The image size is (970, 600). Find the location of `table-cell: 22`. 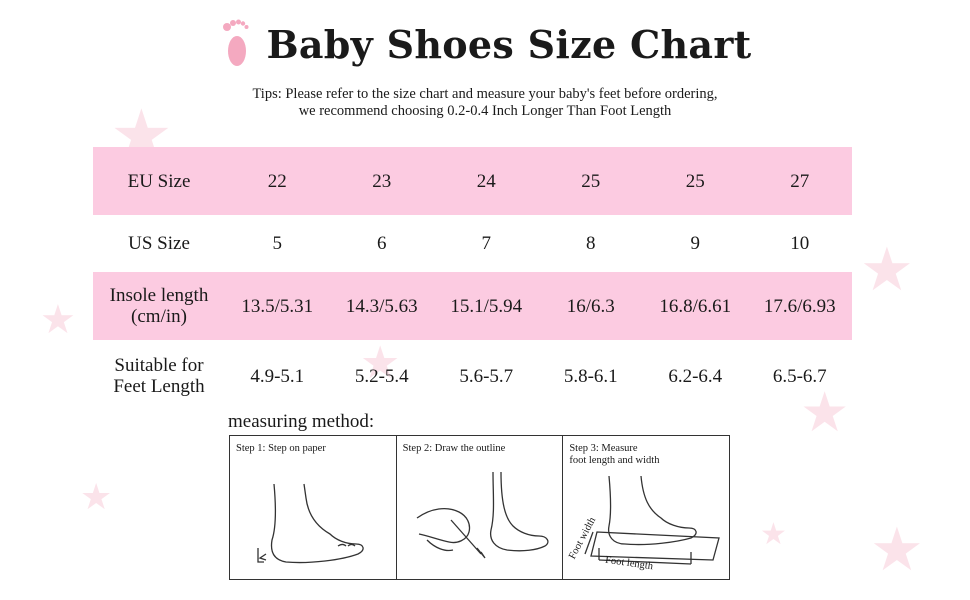

table-cell: 22 is located at coordinates (277, 181).